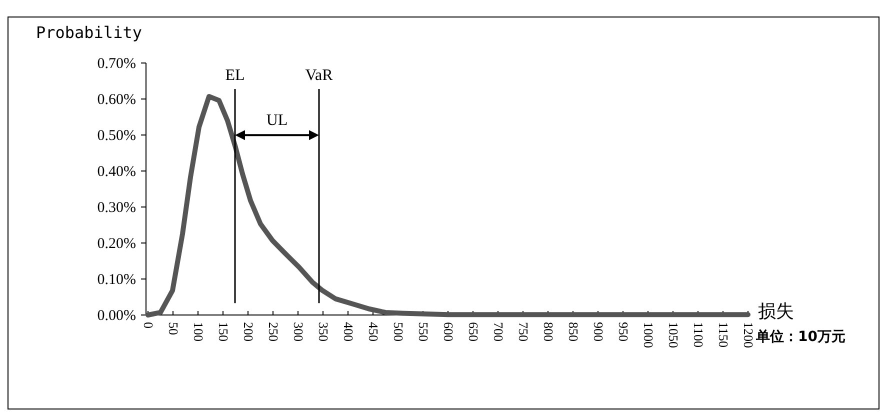  I want to click on xtick: 200, so click(248, 332).